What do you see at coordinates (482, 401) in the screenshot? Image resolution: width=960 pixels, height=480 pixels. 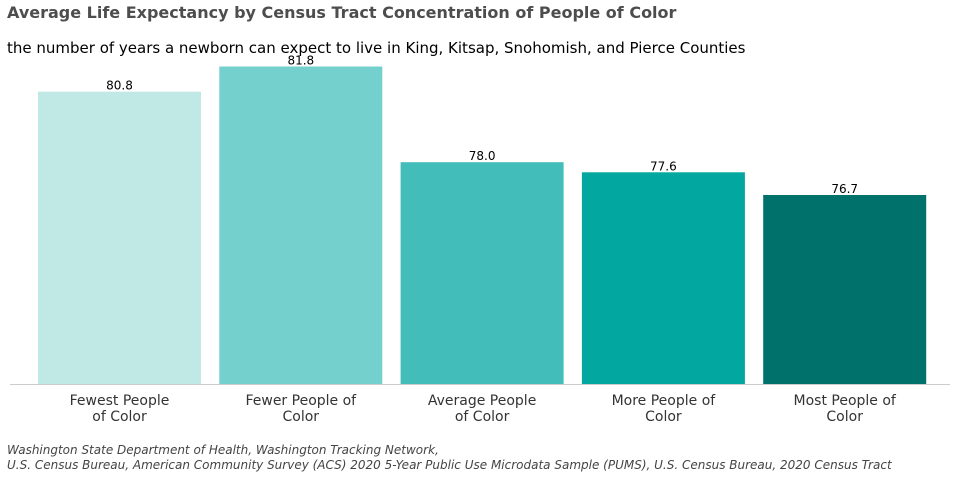 I see `x-tick-label: Average People` at bounding box center [482, 401].